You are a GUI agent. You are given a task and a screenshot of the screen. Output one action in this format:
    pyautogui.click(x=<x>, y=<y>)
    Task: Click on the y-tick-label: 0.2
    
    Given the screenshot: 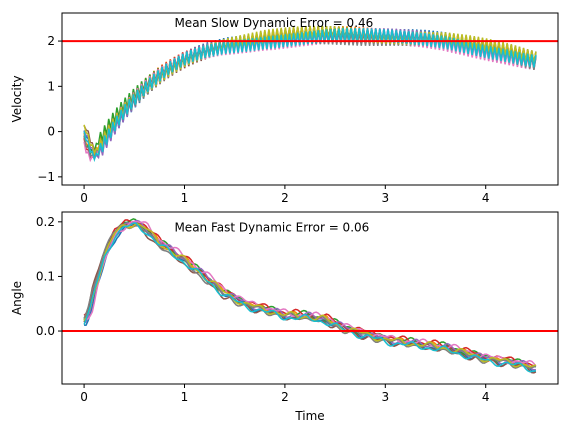 What is the action you would take?
    pyautogui.click(x=45, y=222)
    